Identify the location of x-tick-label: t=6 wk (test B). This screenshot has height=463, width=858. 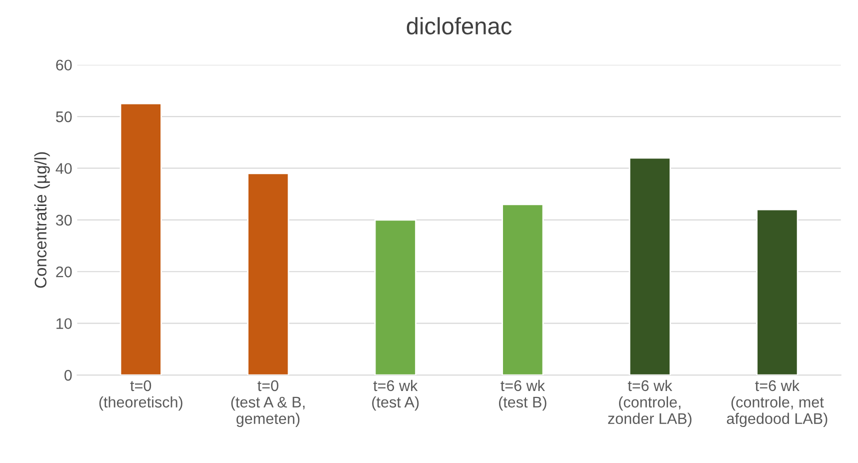
(522, 395).